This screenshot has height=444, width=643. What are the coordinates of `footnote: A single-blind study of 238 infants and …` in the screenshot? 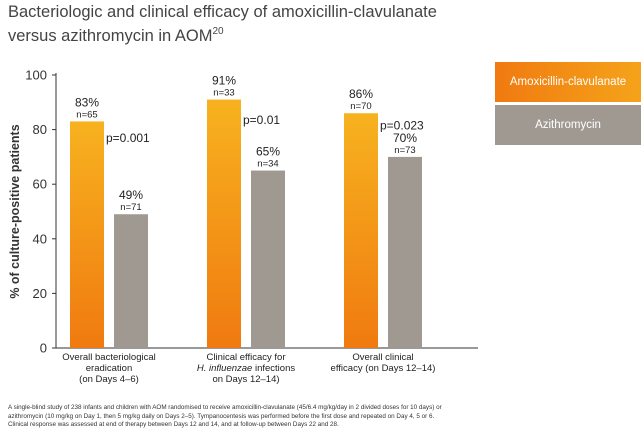 It's located at (323, 417).